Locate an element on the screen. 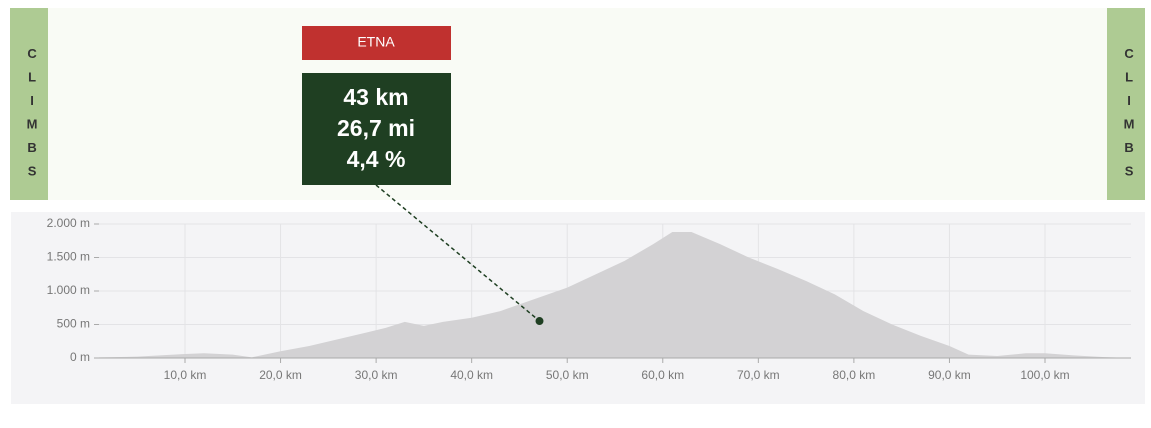  climb-distance-mi: 26,7 mi is located at coordinates (376, 128).